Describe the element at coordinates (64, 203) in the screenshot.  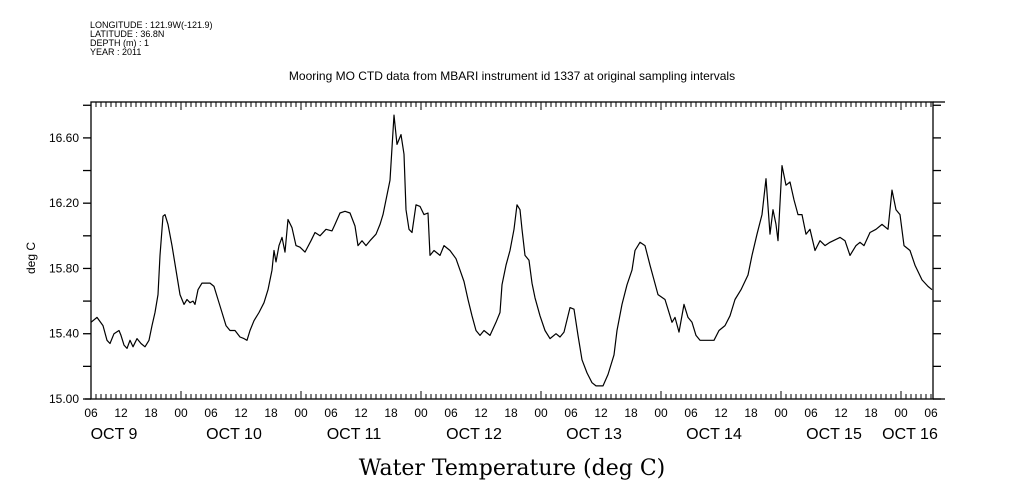
I see `y-tick-label: 16.20` at that location.